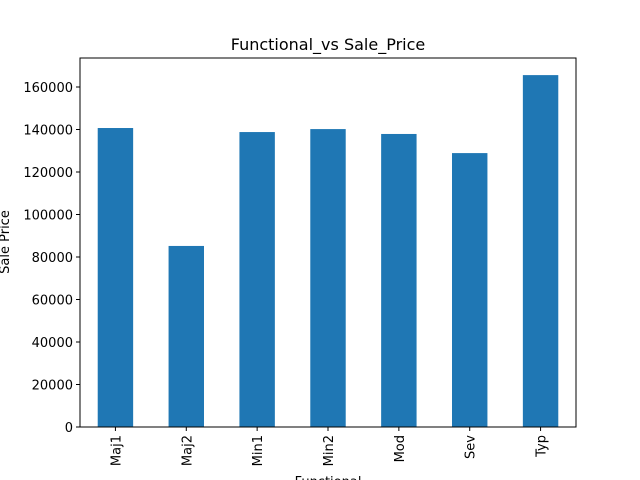 Image resolution: width=640 pixels, height=480 pixels. What do you see at coordinates (471, 447) in the screenshot?
I see `x-tick-label: Sev` at bounding box center [471, 447].